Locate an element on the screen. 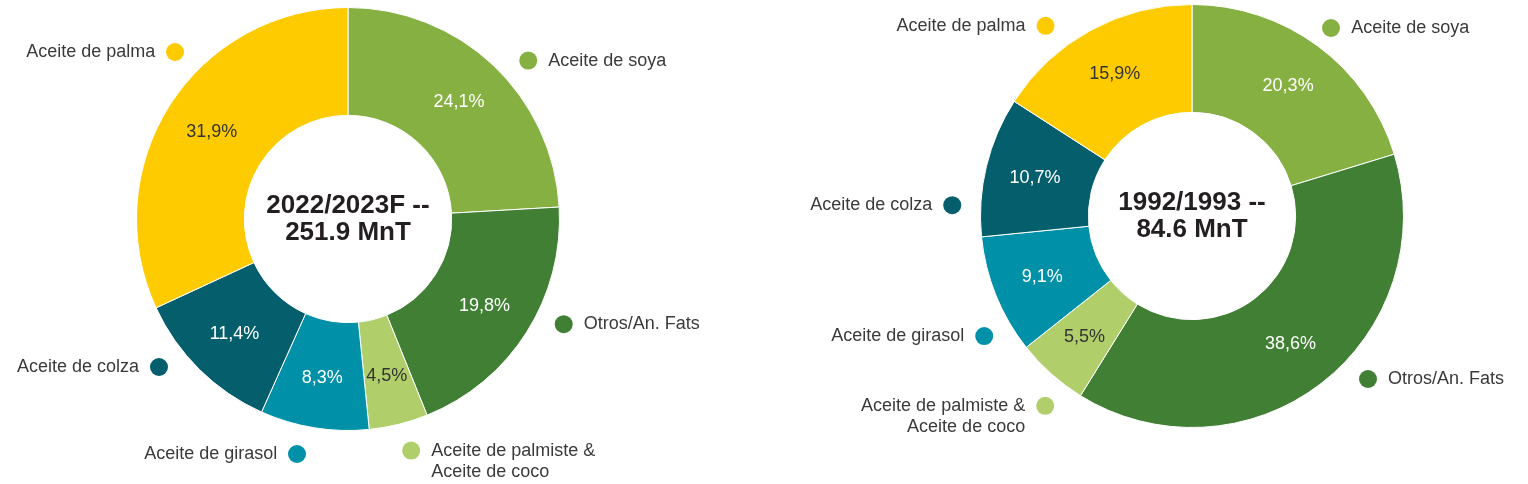 This screenshot has width=1528, height=484. slice-label: Aceite de palma is located at coordinates (91, 51).